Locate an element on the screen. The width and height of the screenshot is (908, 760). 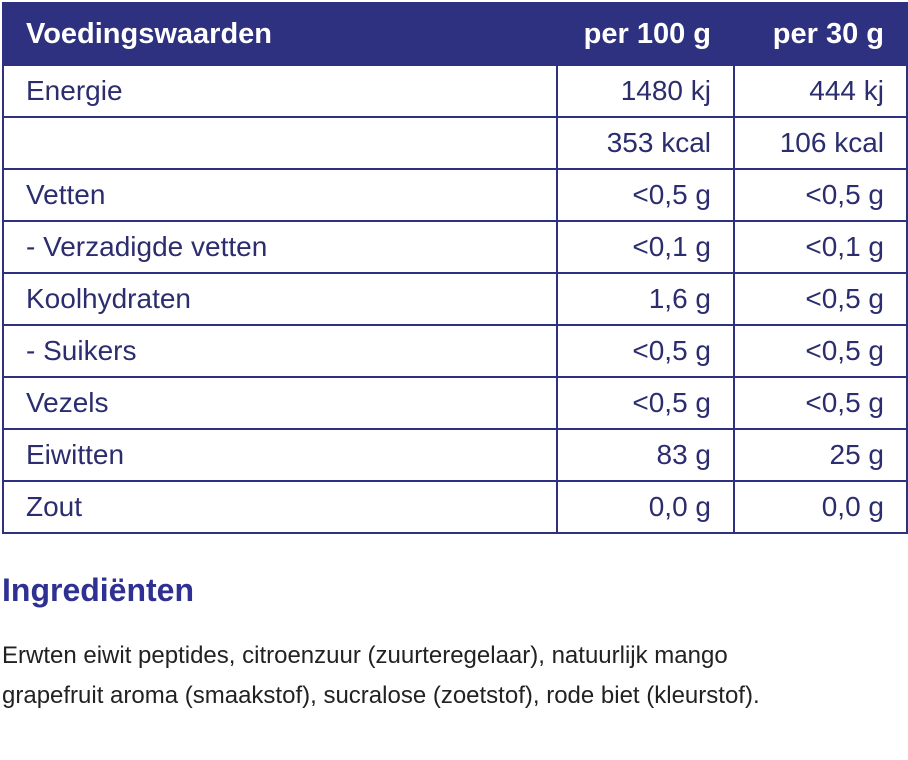
header-cell: Voedingswaarden is located at coordinates (280, 34).